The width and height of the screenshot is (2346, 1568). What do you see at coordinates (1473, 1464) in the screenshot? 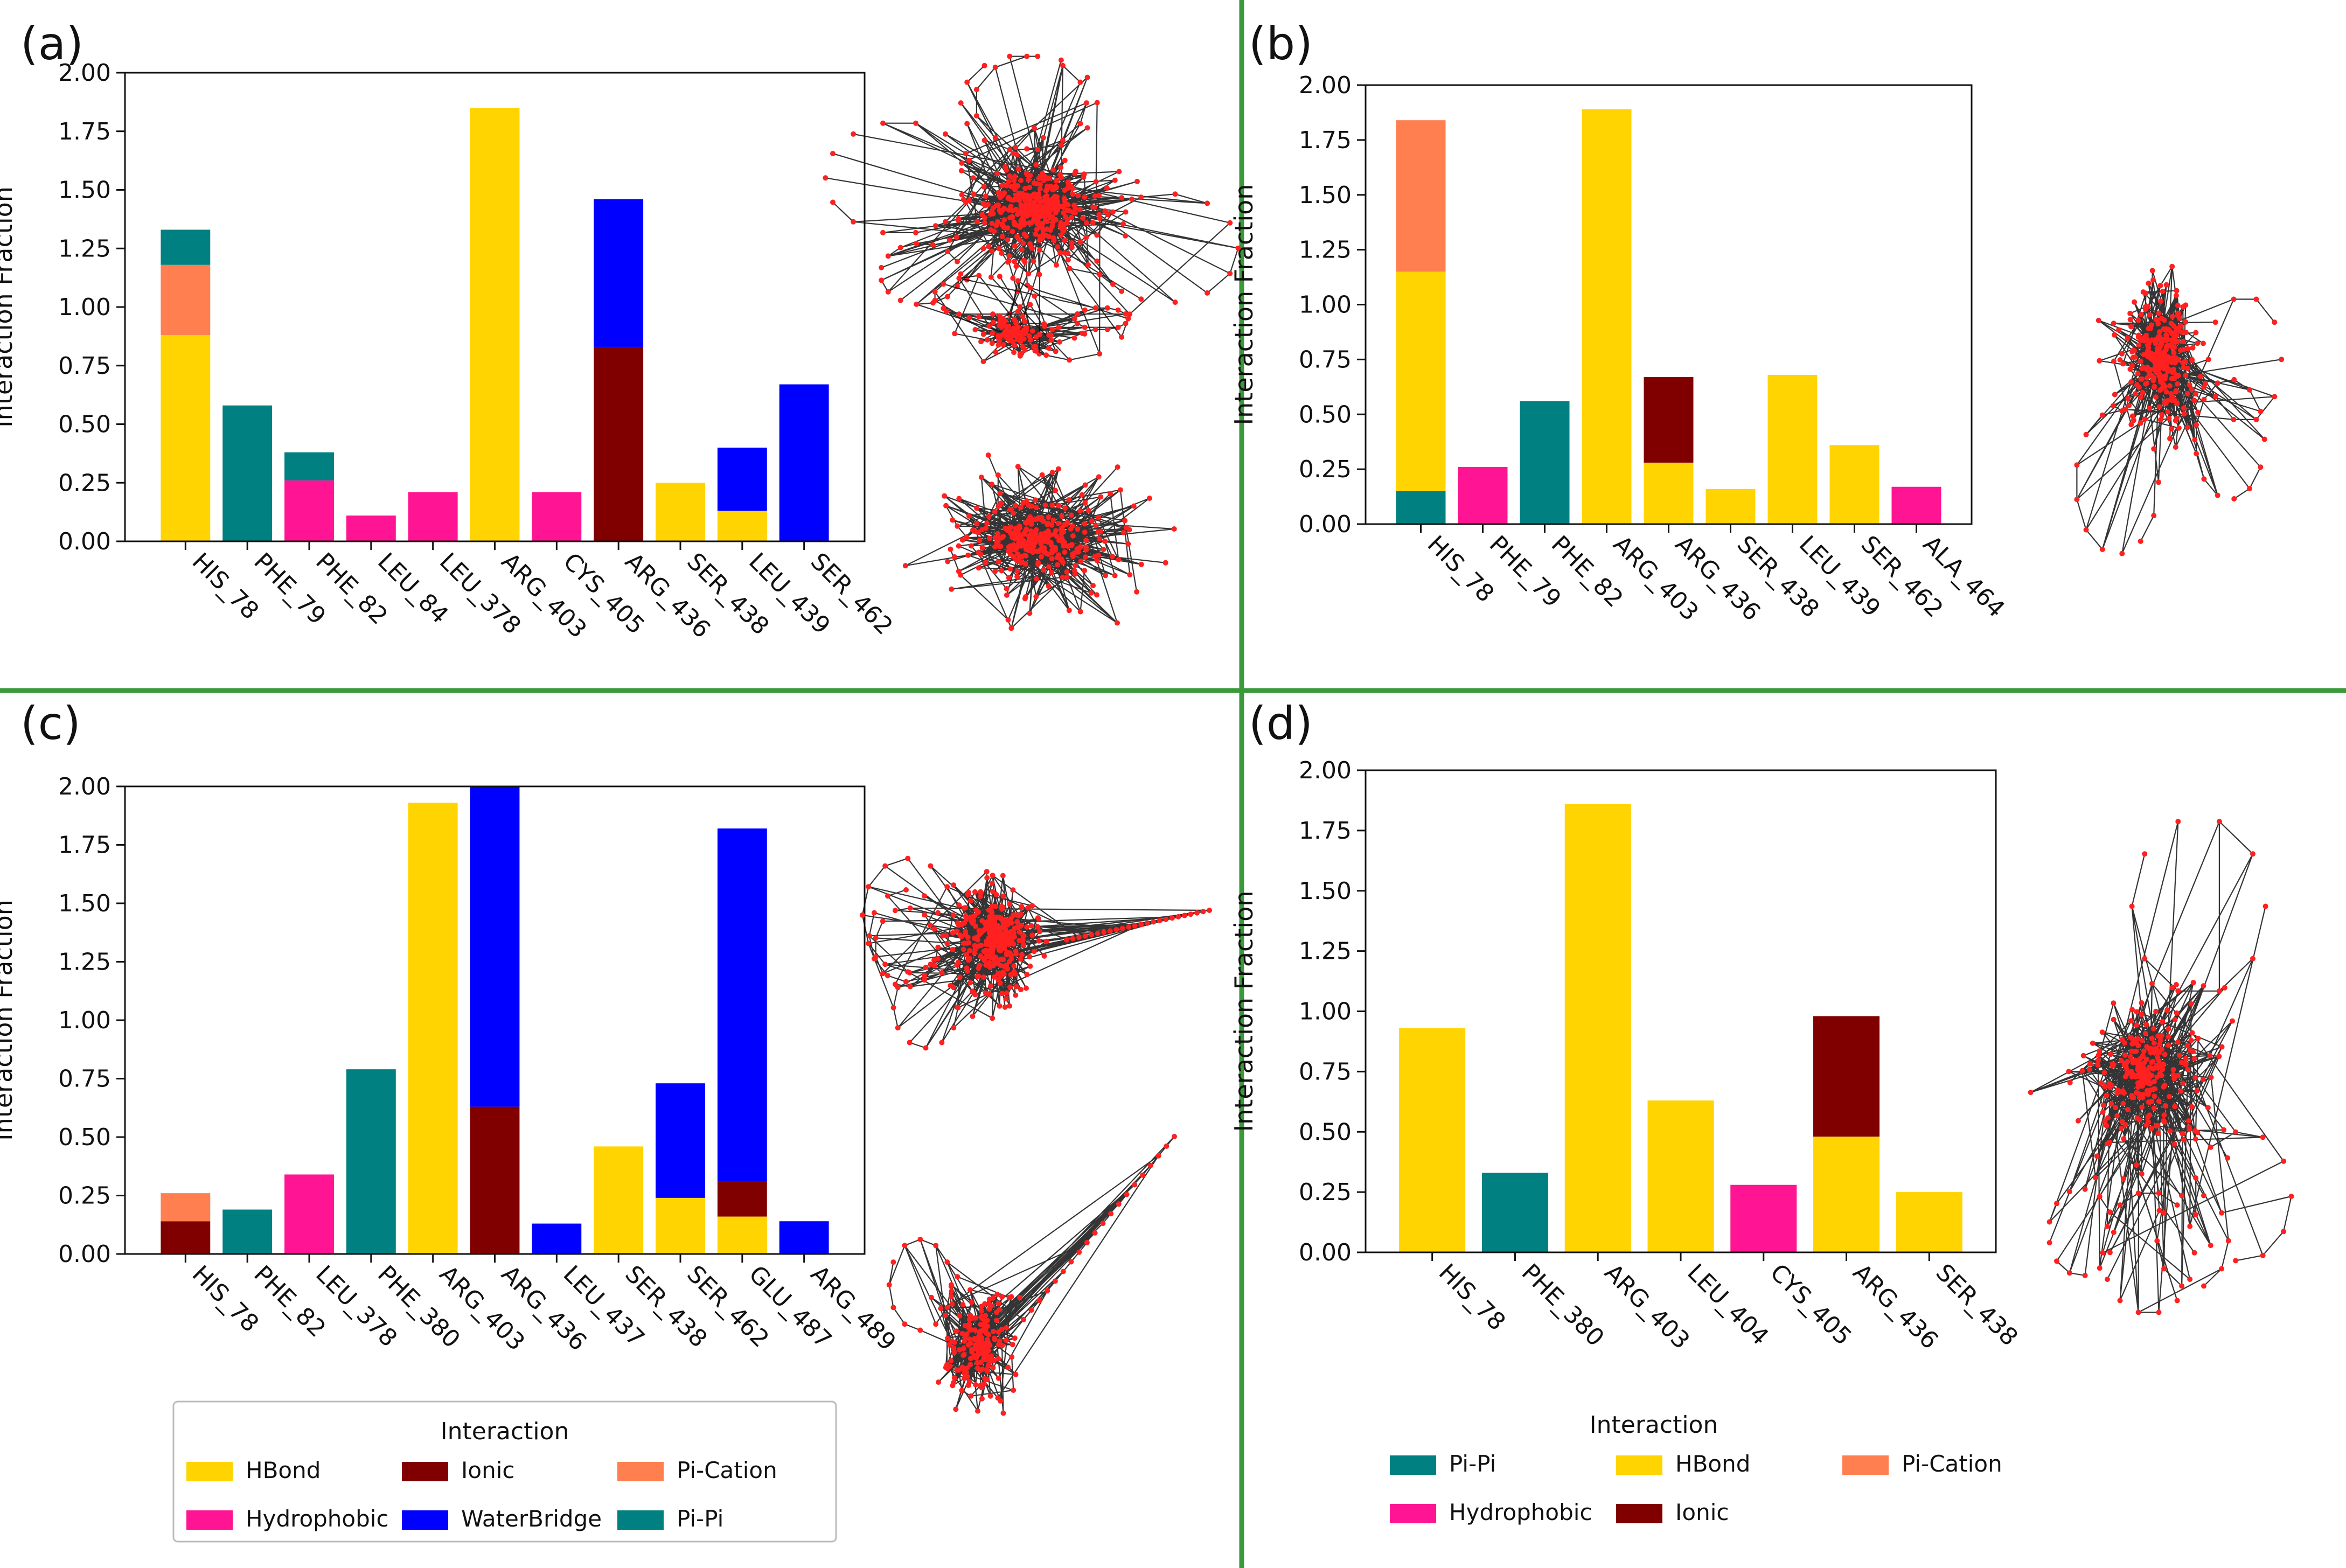
I see `legend-label: Pi-Pi` at bounding box center [1473, 1464].